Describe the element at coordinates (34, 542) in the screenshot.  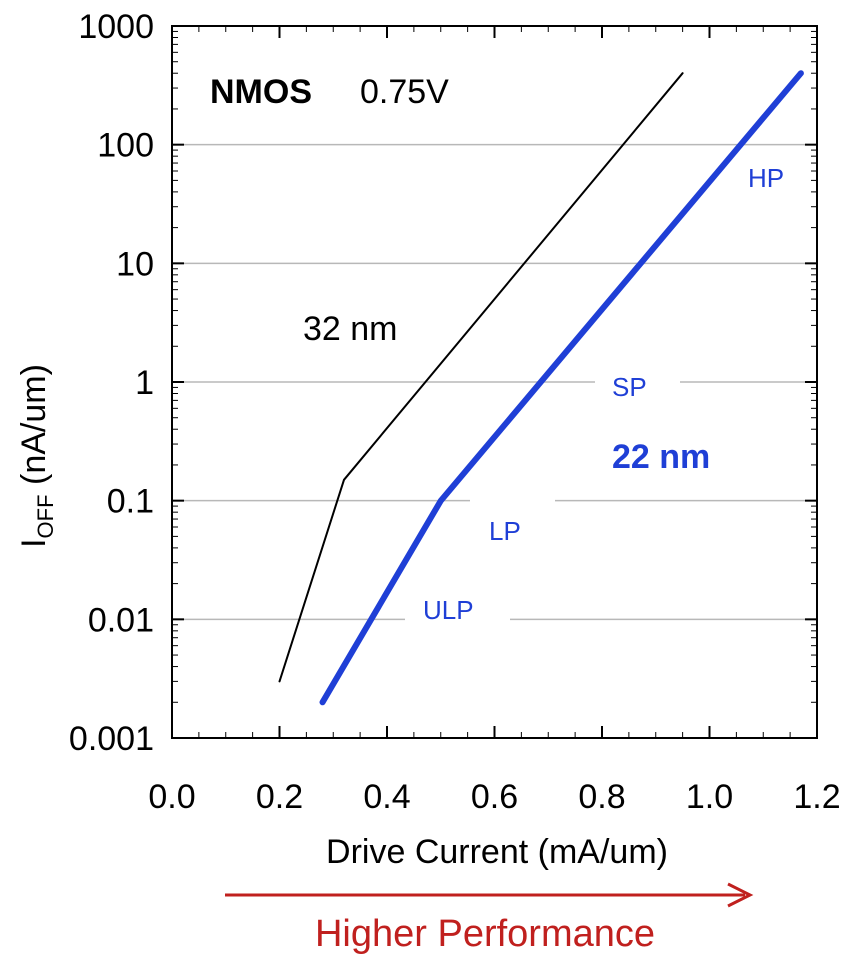
I see `y-axis-title-main: I` at that location.